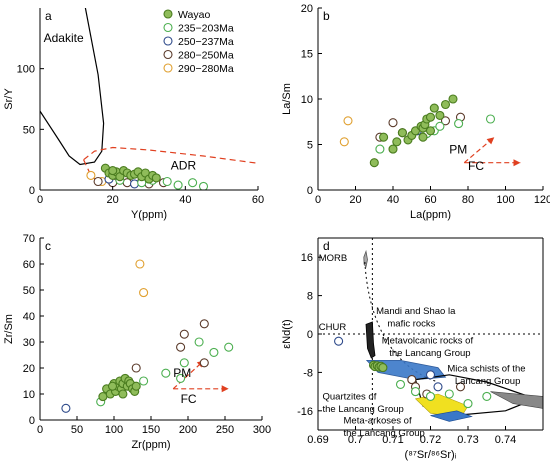  Describe the element at coordinates (411, 323) in the screenshot. I see `field-label: mafic rocks` at that location.